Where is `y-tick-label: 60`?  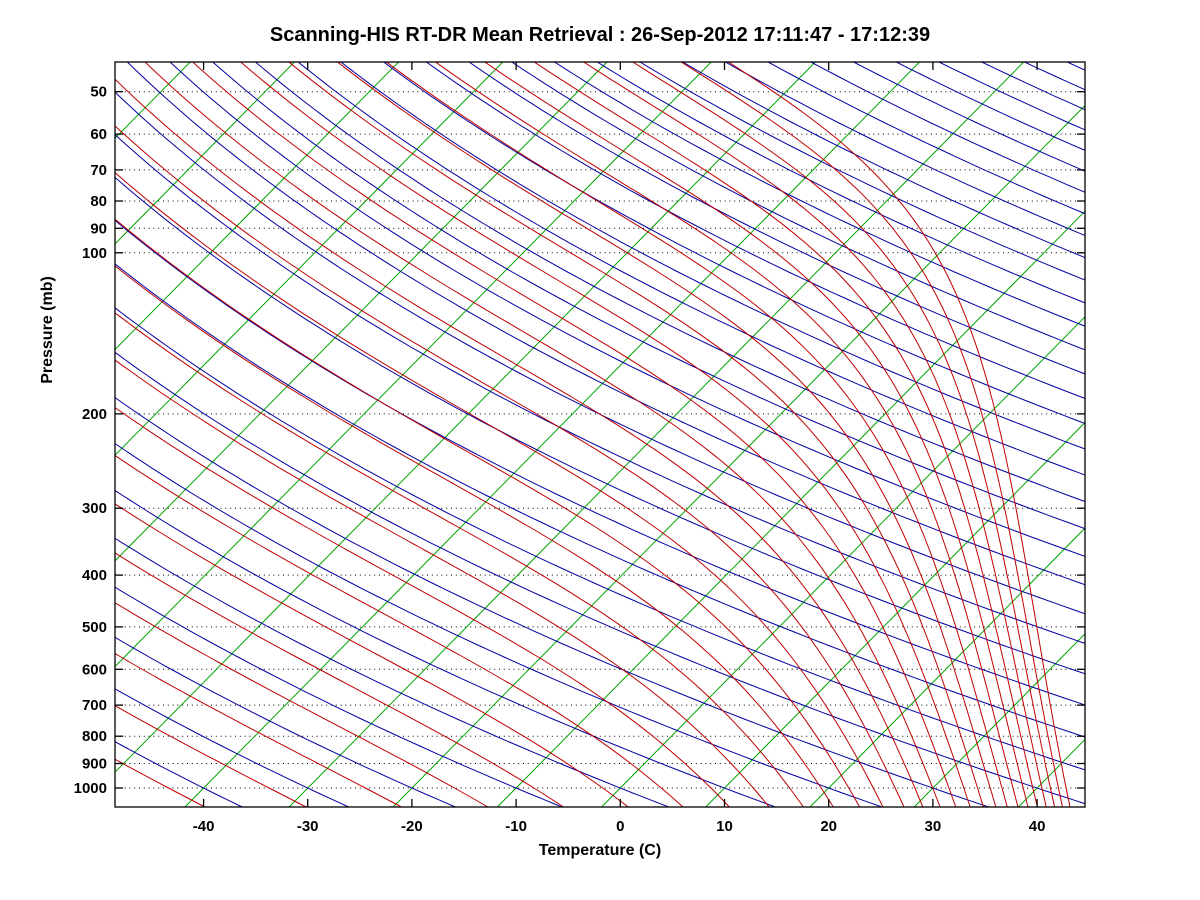
y-tick-label: 60 is located at coordinates (98, 134).